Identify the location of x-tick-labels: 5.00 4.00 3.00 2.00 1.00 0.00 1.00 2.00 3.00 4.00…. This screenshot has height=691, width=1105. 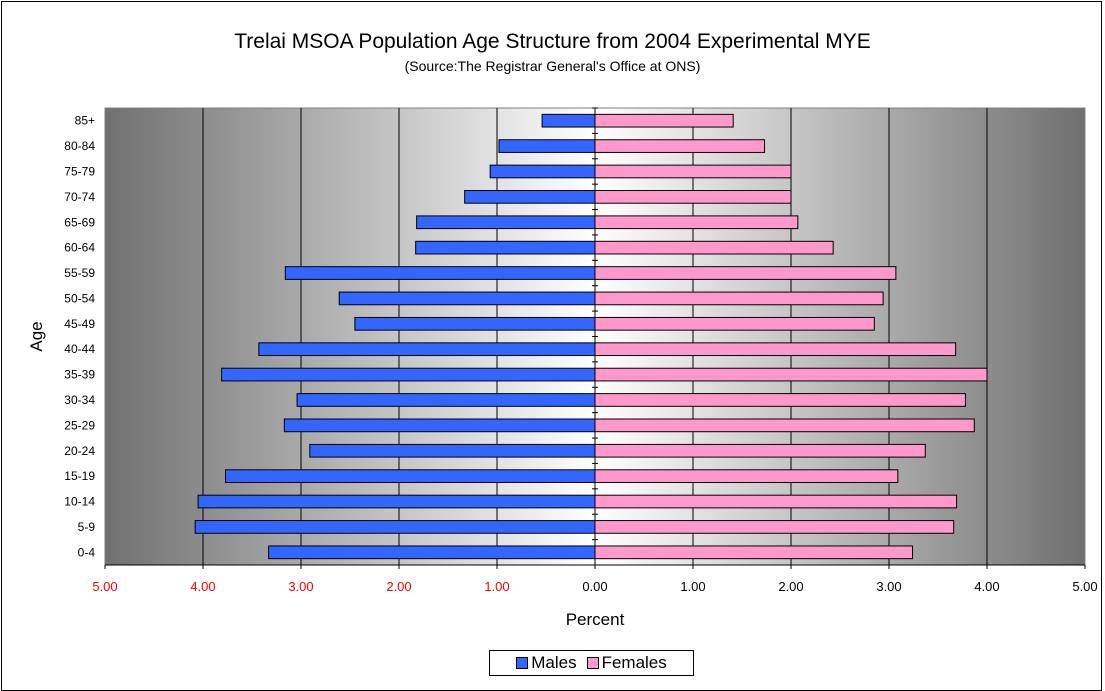
(594, 586).